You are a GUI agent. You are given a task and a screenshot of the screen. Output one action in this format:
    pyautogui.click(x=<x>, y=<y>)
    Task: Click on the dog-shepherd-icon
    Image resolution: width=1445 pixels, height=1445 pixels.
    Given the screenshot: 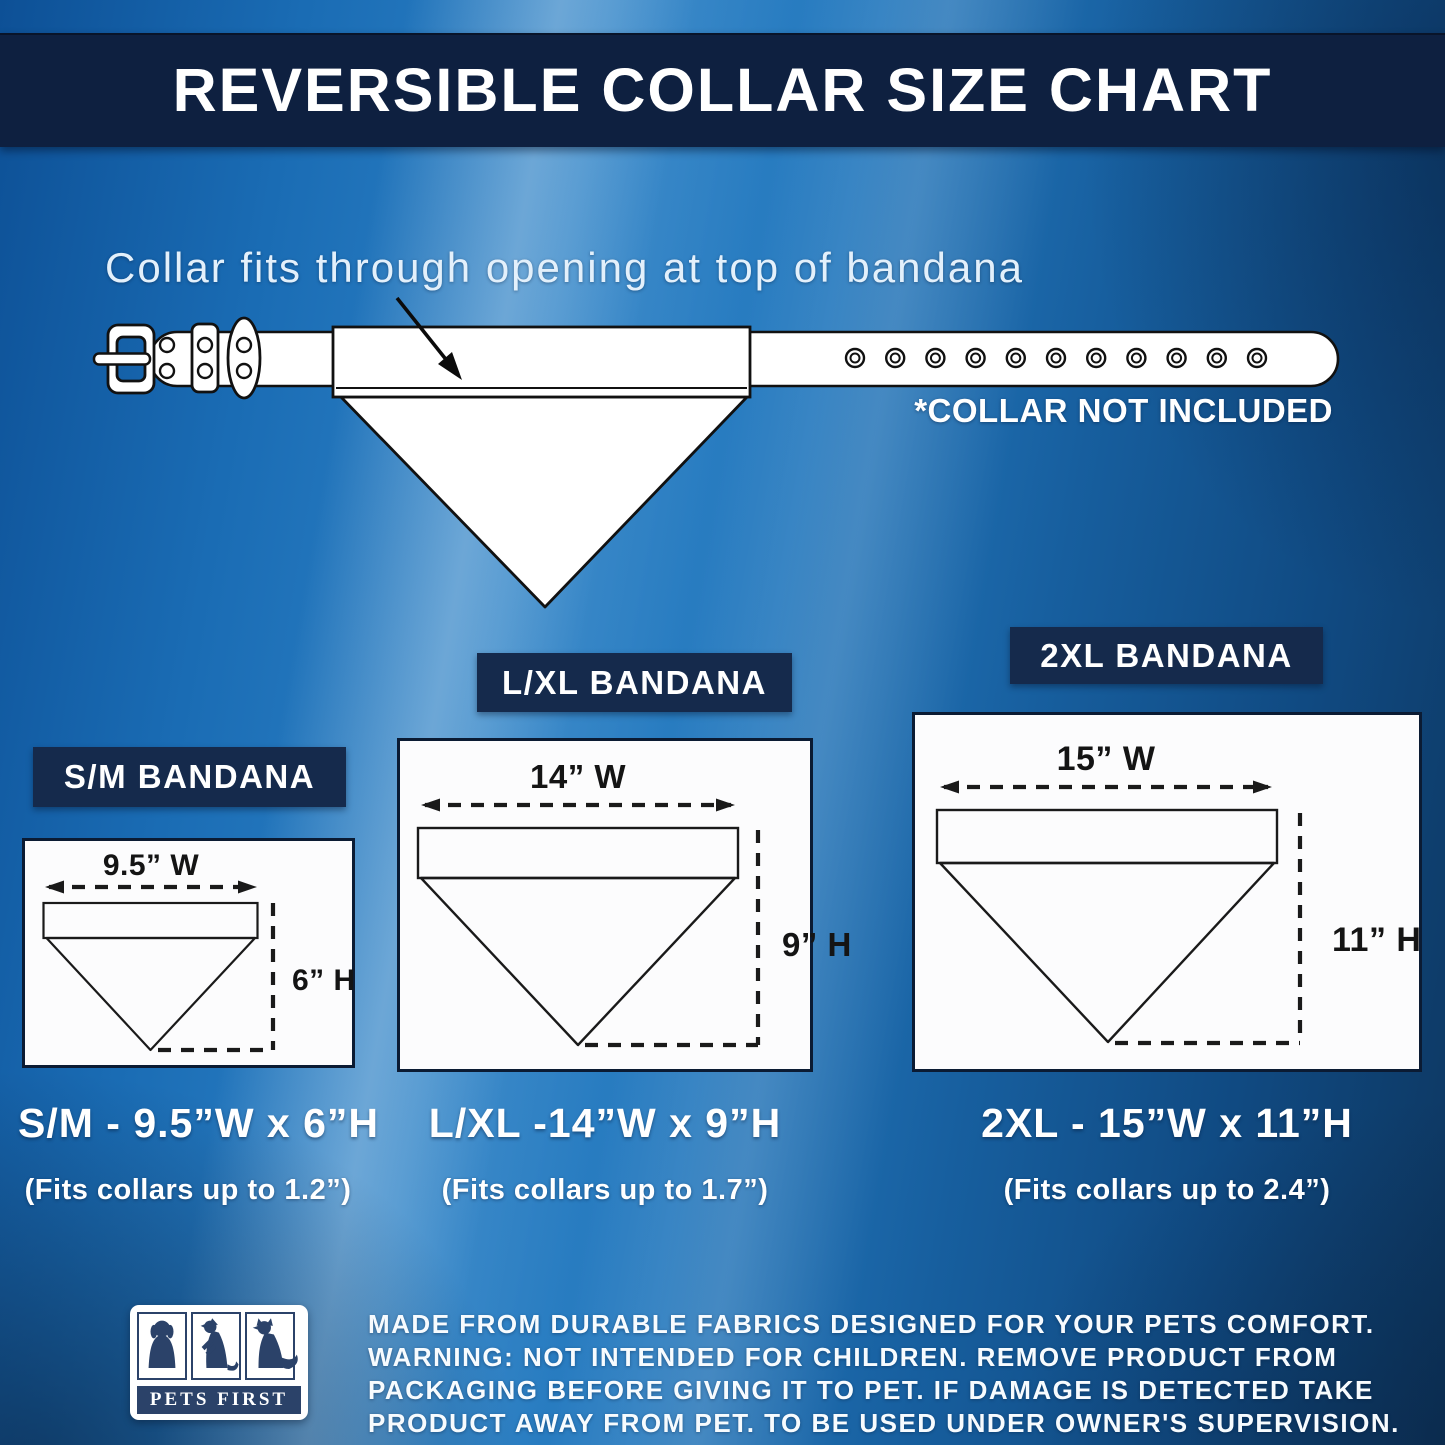 What is the action you would take?
    pyautogui.click(x=275, y=1343)
    